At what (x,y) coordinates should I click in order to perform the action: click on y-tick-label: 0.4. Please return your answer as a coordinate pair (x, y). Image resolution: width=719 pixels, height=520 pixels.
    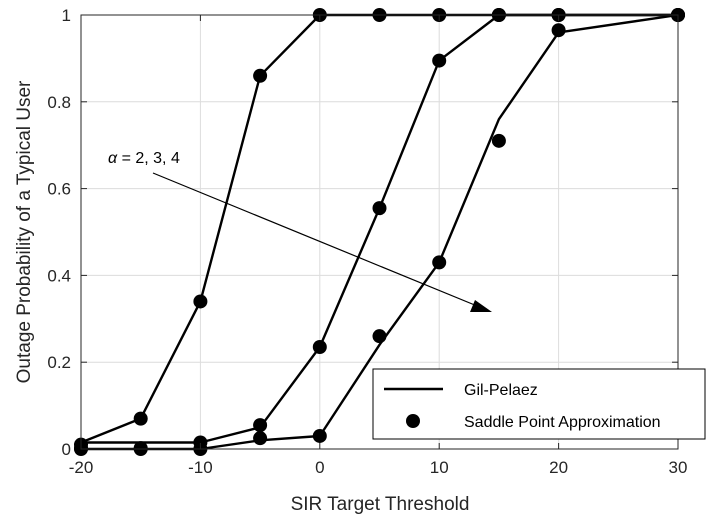
    Looking at the image, I should click on (59, 275).